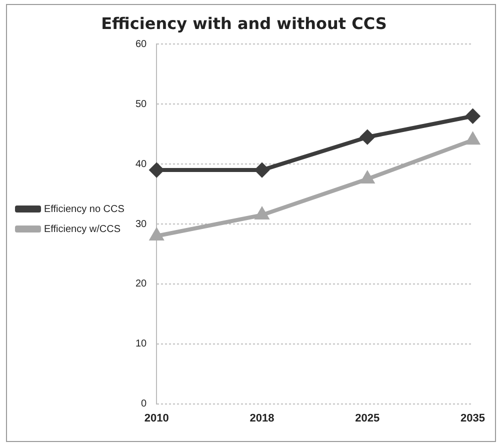  Describe the element at coordinates (82, 229) in the screenshot. I see `legend-label: Efficiency w/CCS` at that location.